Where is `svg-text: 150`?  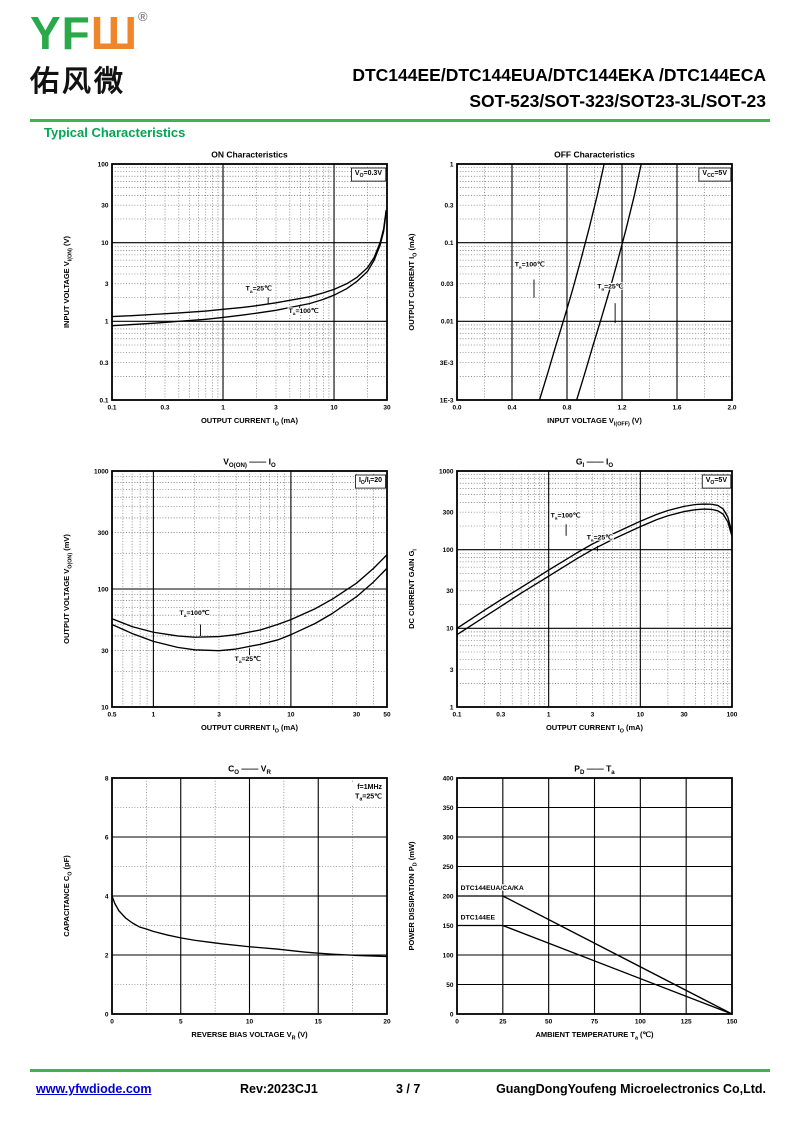
svg-text: 150 is located at coordinates (732, 1022).